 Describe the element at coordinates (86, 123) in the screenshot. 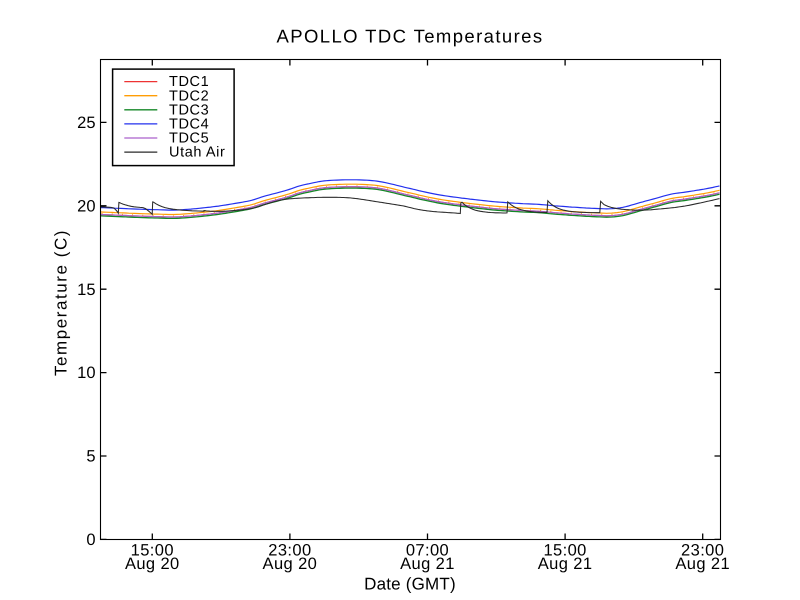

I see `svg-text: 25` at that location.